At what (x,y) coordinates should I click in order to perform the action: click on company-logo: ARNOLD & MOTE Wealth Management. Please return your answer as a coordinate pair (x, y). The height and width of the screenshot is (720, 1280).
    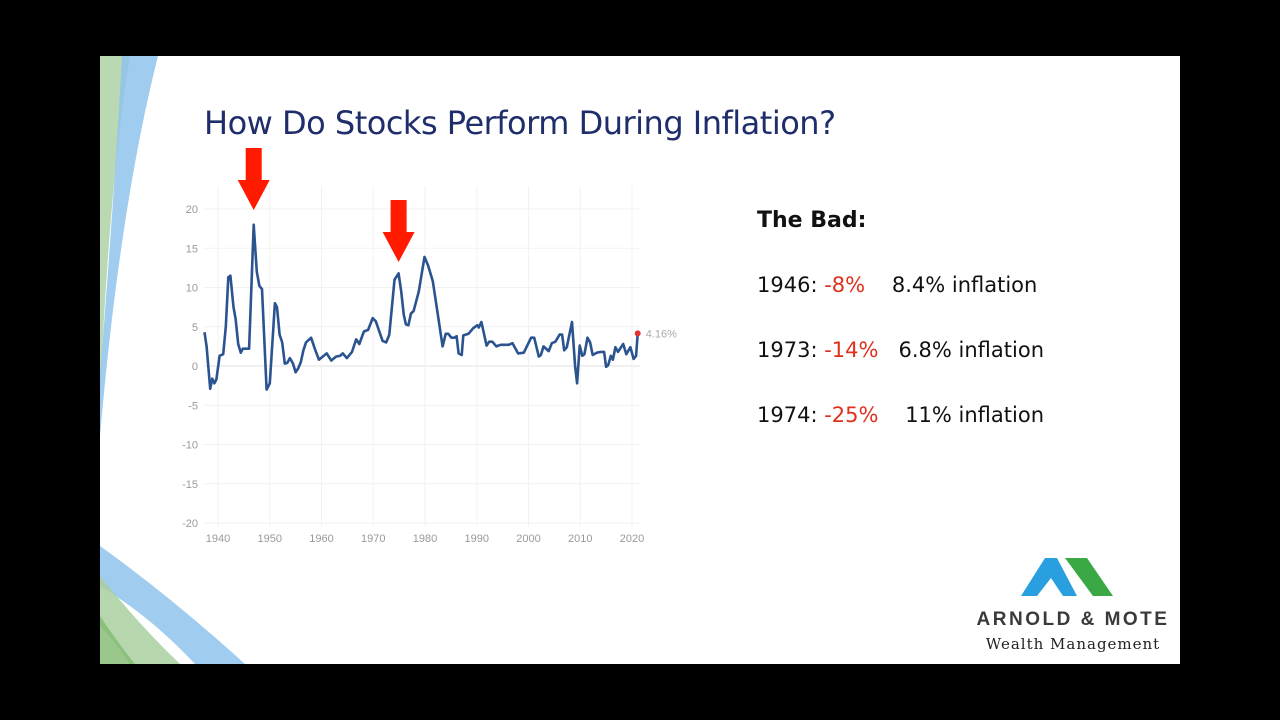
    Looking at the image, I should click on (1073, 604).